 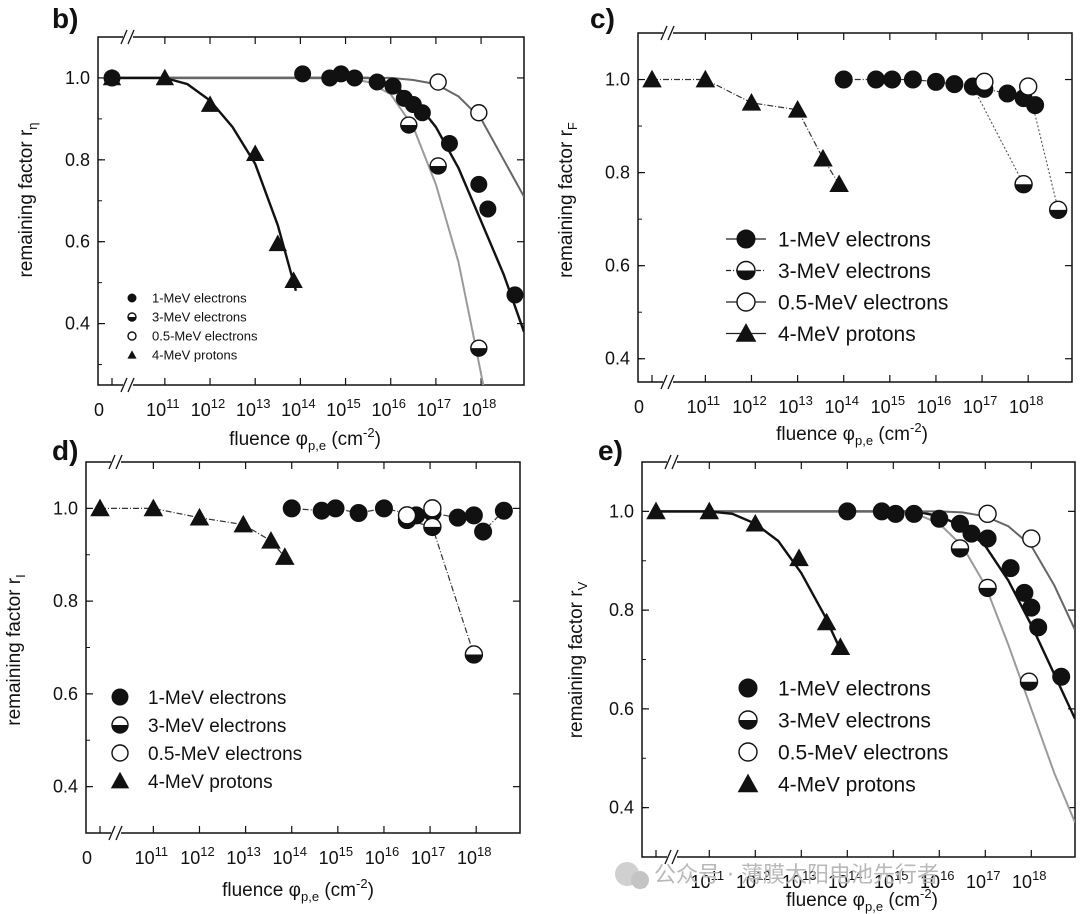 I want to click on x-tick-label: 1013, so click(x=243, y=856).